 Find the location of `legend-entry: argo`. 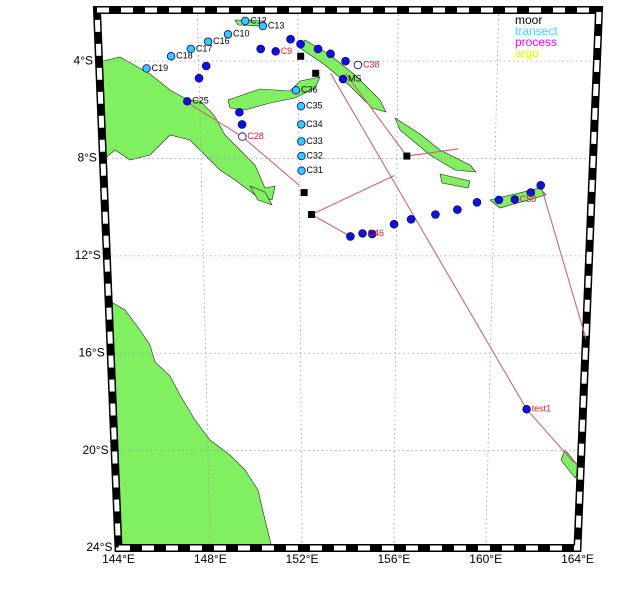

legend-entry: argo is located at coordinates (527, 53).